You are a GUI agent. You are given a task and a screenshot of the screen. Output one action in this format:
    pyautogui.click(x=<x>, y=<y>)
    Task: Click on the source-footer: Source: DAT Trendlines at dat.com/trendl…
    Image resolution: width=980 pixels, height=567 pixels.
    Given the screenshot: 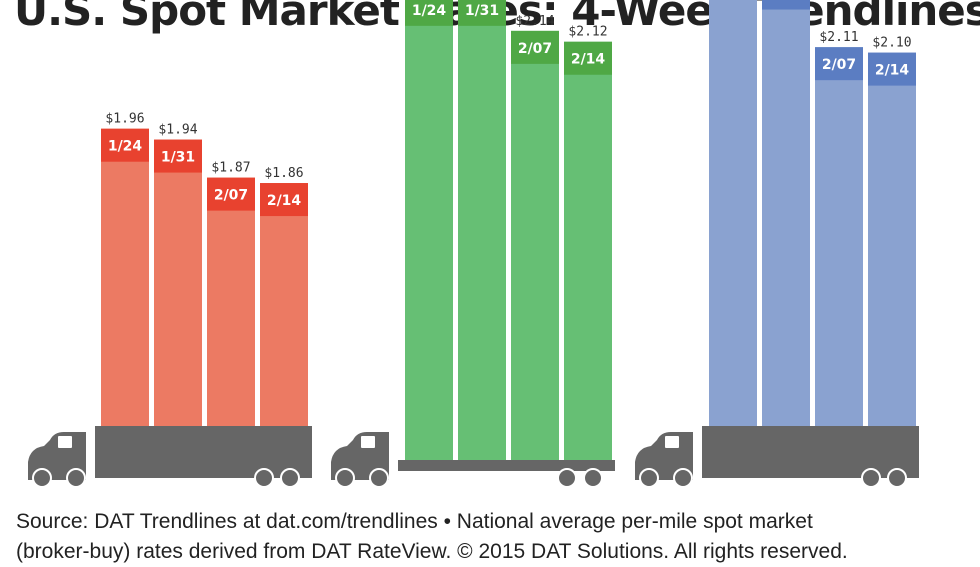 What is the action you would take?
    pyautogui.click(x=491, y=537)
    